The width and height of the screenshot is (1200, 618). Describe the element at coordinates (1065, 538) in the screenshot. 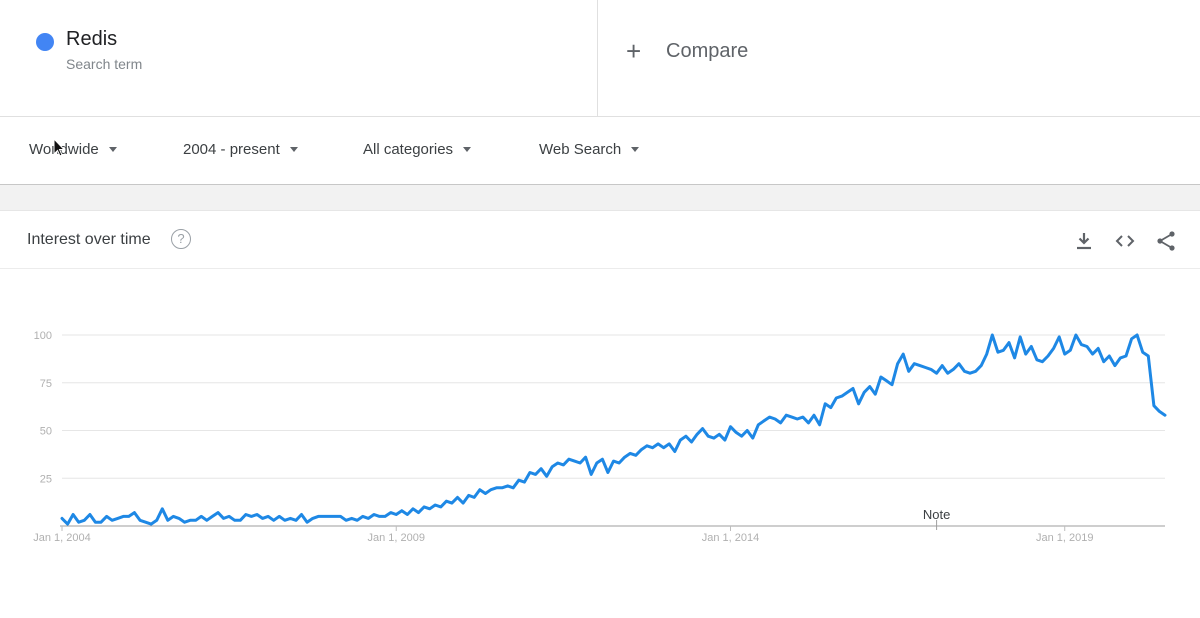

I see `x-tick-label: Jan 1, 2019` at that location.